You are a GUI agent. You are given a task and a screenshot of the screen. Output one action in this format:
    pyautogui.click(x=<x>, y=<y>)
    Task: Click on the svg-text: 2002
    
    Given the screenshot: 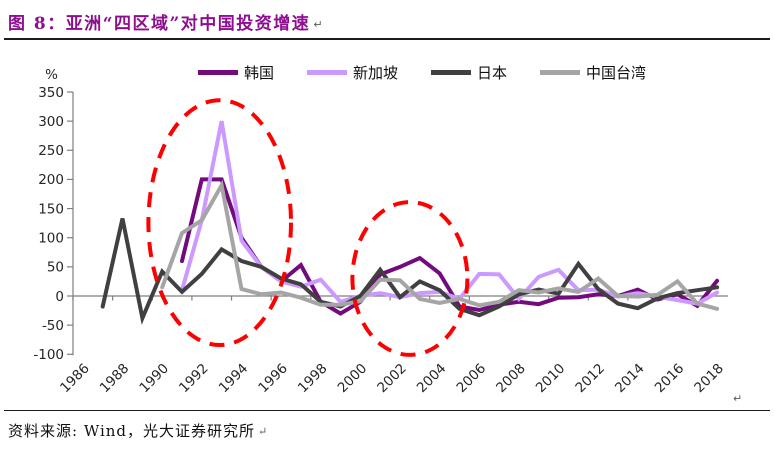 What is the action you would take?
    pyautogui.click(x=392, y=379)
    